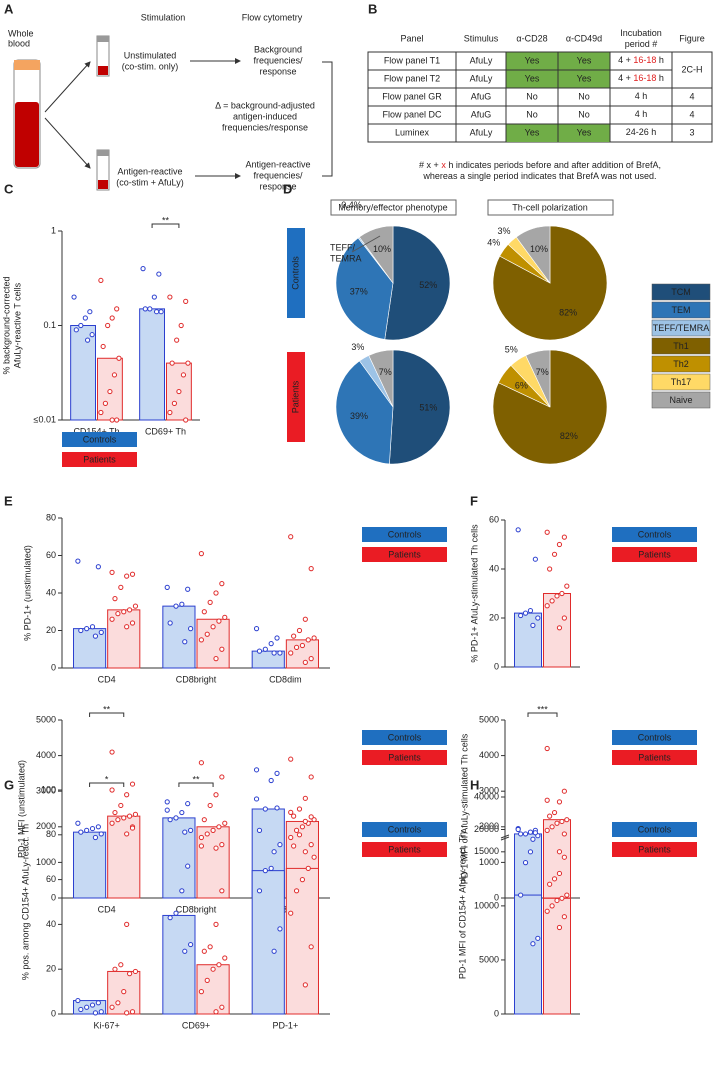 The width and height of the screenshot is (715, 1091). I want to click on legend-label: Th1, so click(681, 346).